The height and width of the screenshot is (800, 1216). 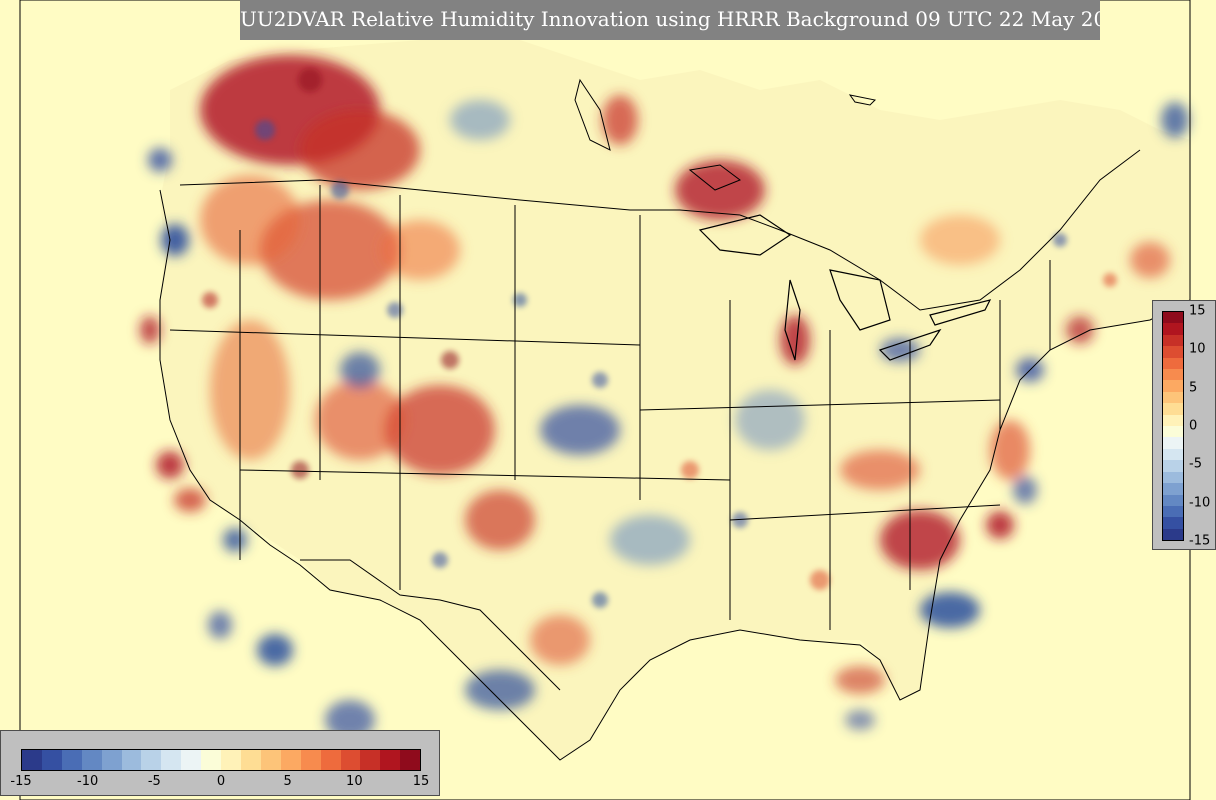 I want to click on lake-michigan, so click(x=792, y=320).